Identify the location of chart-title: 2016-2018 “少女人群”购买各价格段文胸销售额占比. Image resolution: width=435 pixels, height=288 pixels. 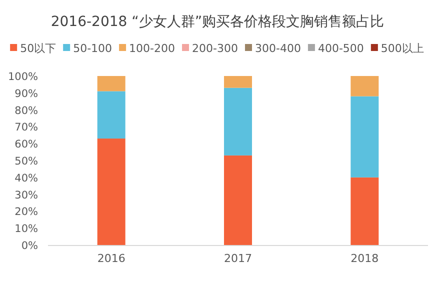
(217, 22).